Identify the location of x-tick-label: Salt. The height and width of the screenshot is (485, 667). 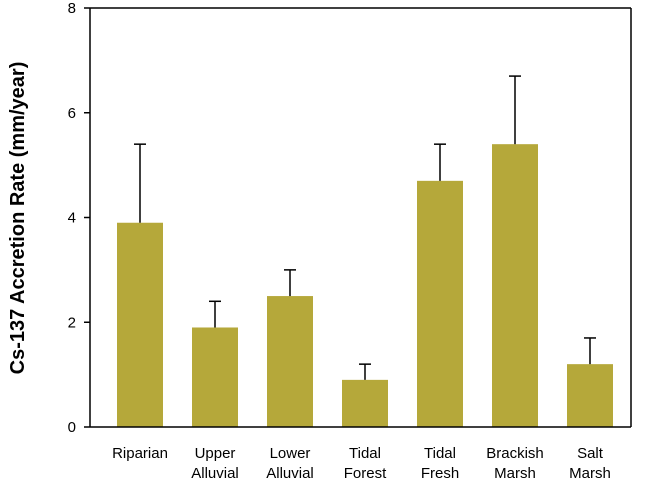
(590, 453).